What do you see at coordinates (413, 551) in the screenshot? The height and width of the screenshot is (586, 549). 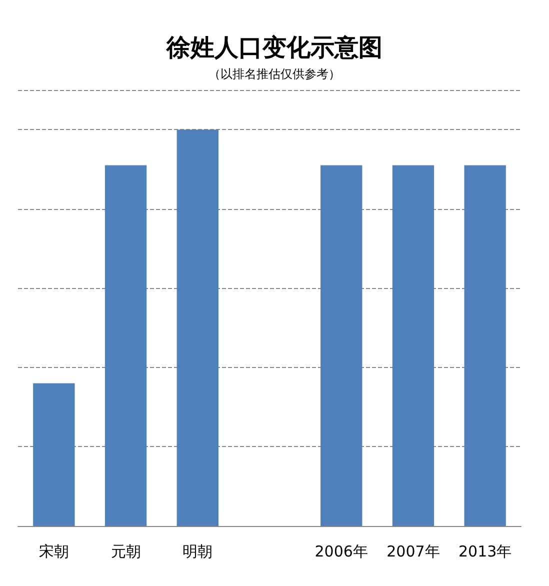 I see `x-tick-label: 2007年` at bounding box center [413, 551].